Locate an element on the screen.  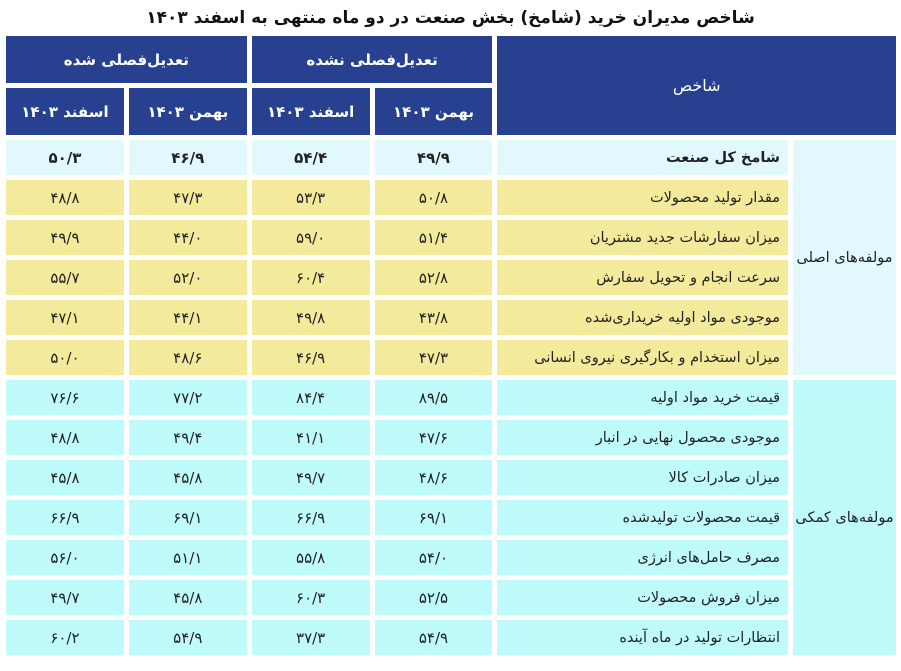
cell-nsa-bahman: ۵۲/۵ is located at coordinates (433, 597).